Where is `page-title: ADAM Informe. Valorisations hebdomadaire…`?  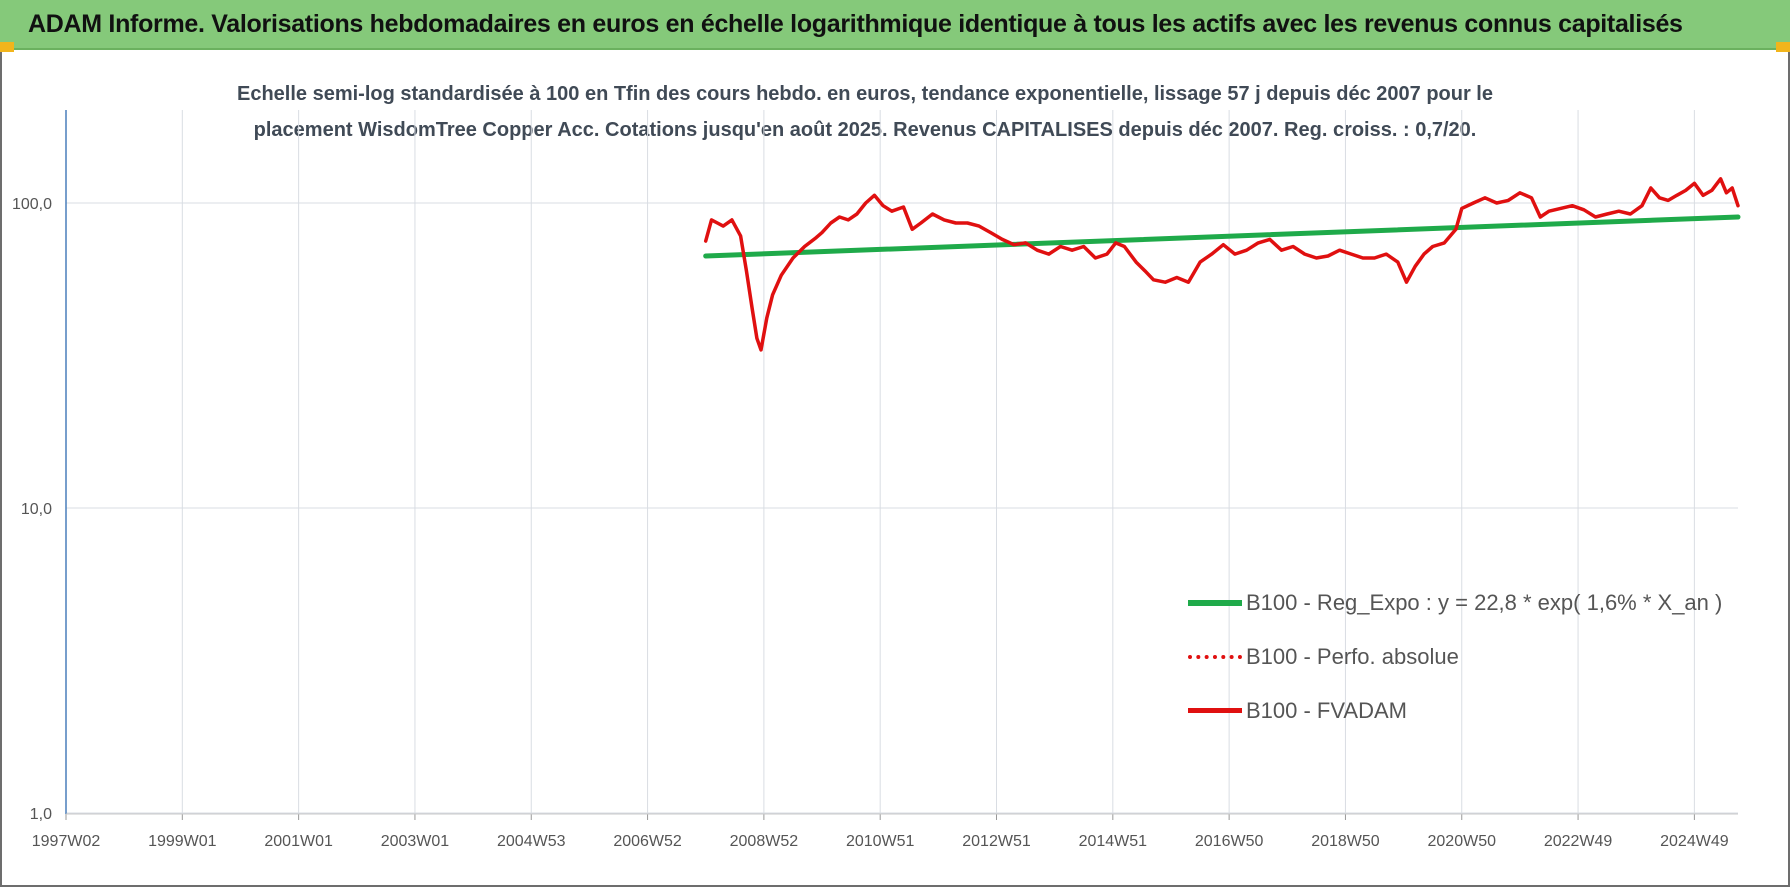
page-title: ADAM Informe. Valorisations hebdomadaire… is located at coordinates (855, 24).